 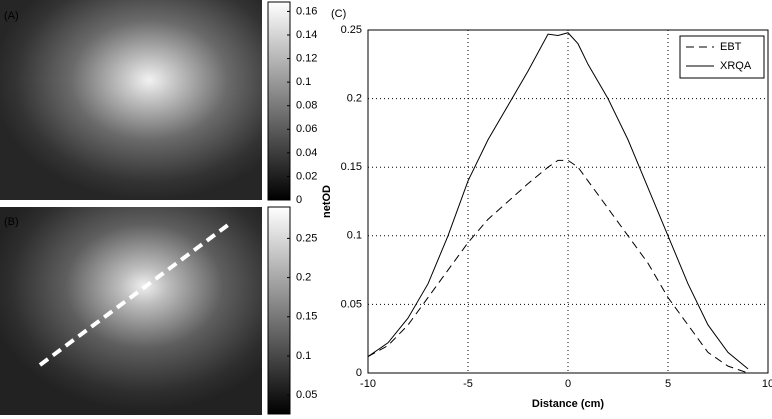 What do you see at coordinates (368, 384) in the screenshot?
I see `x-tick-label: -10` at bounding box center [368, 384].